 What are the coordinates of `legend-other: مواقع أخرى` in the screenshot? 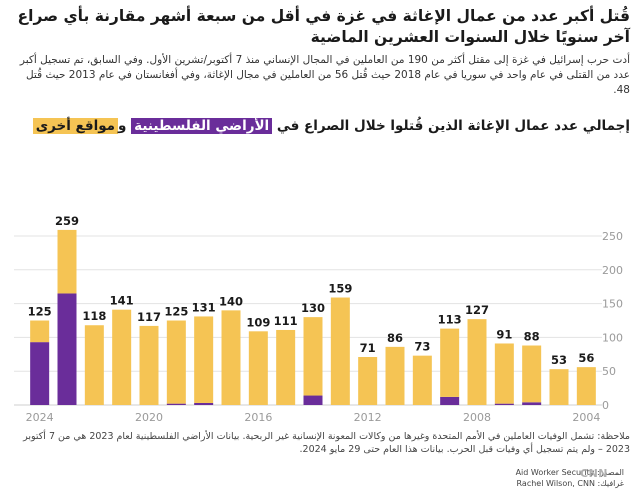 It's located at (75, 126).